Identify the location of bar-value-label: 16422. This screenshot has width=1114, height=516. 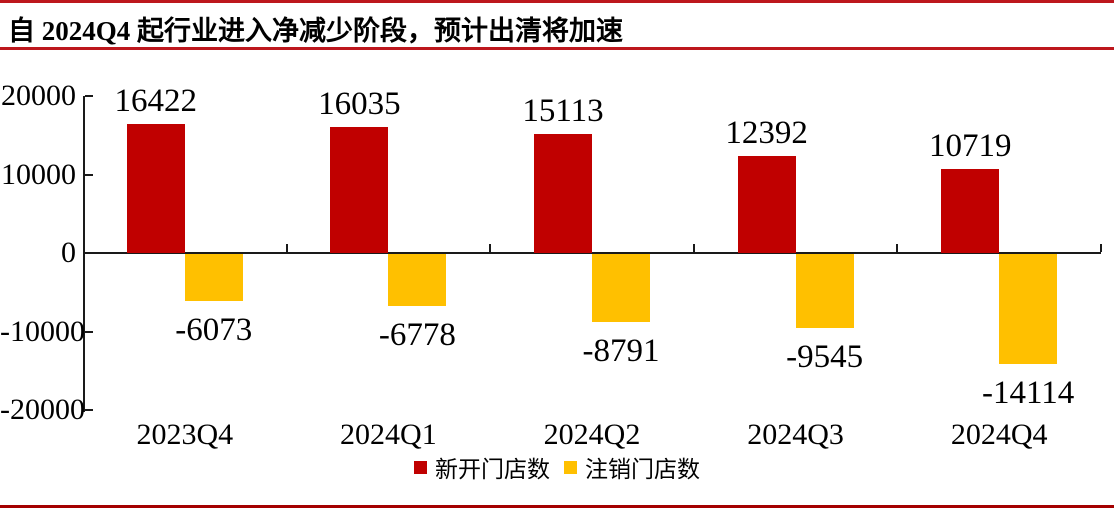
(156, 101).